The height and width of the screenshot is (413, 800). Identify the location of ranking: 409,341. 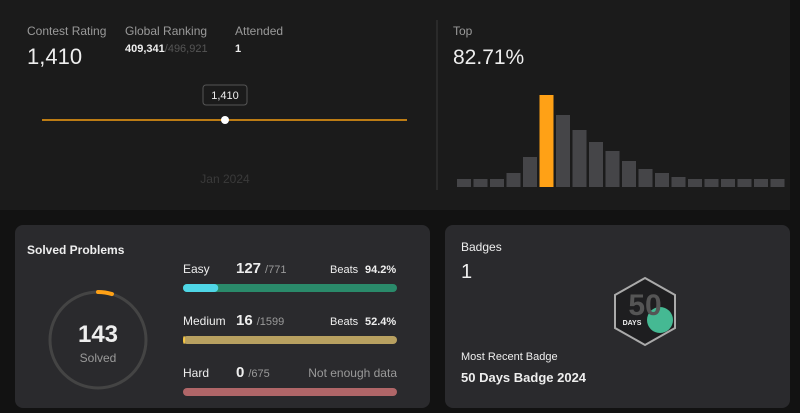
(145, 49).